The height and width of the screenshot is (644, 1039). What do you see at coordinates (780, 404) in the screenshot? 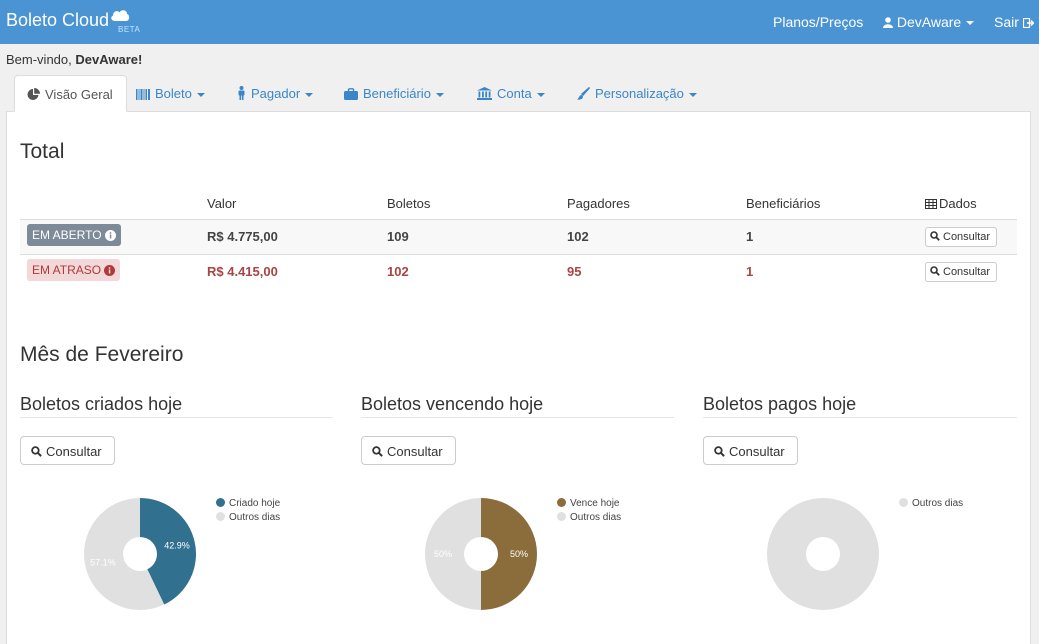
I see `section-title-pagos: Boletos pagos hoje` at bounding box center [780, 404].